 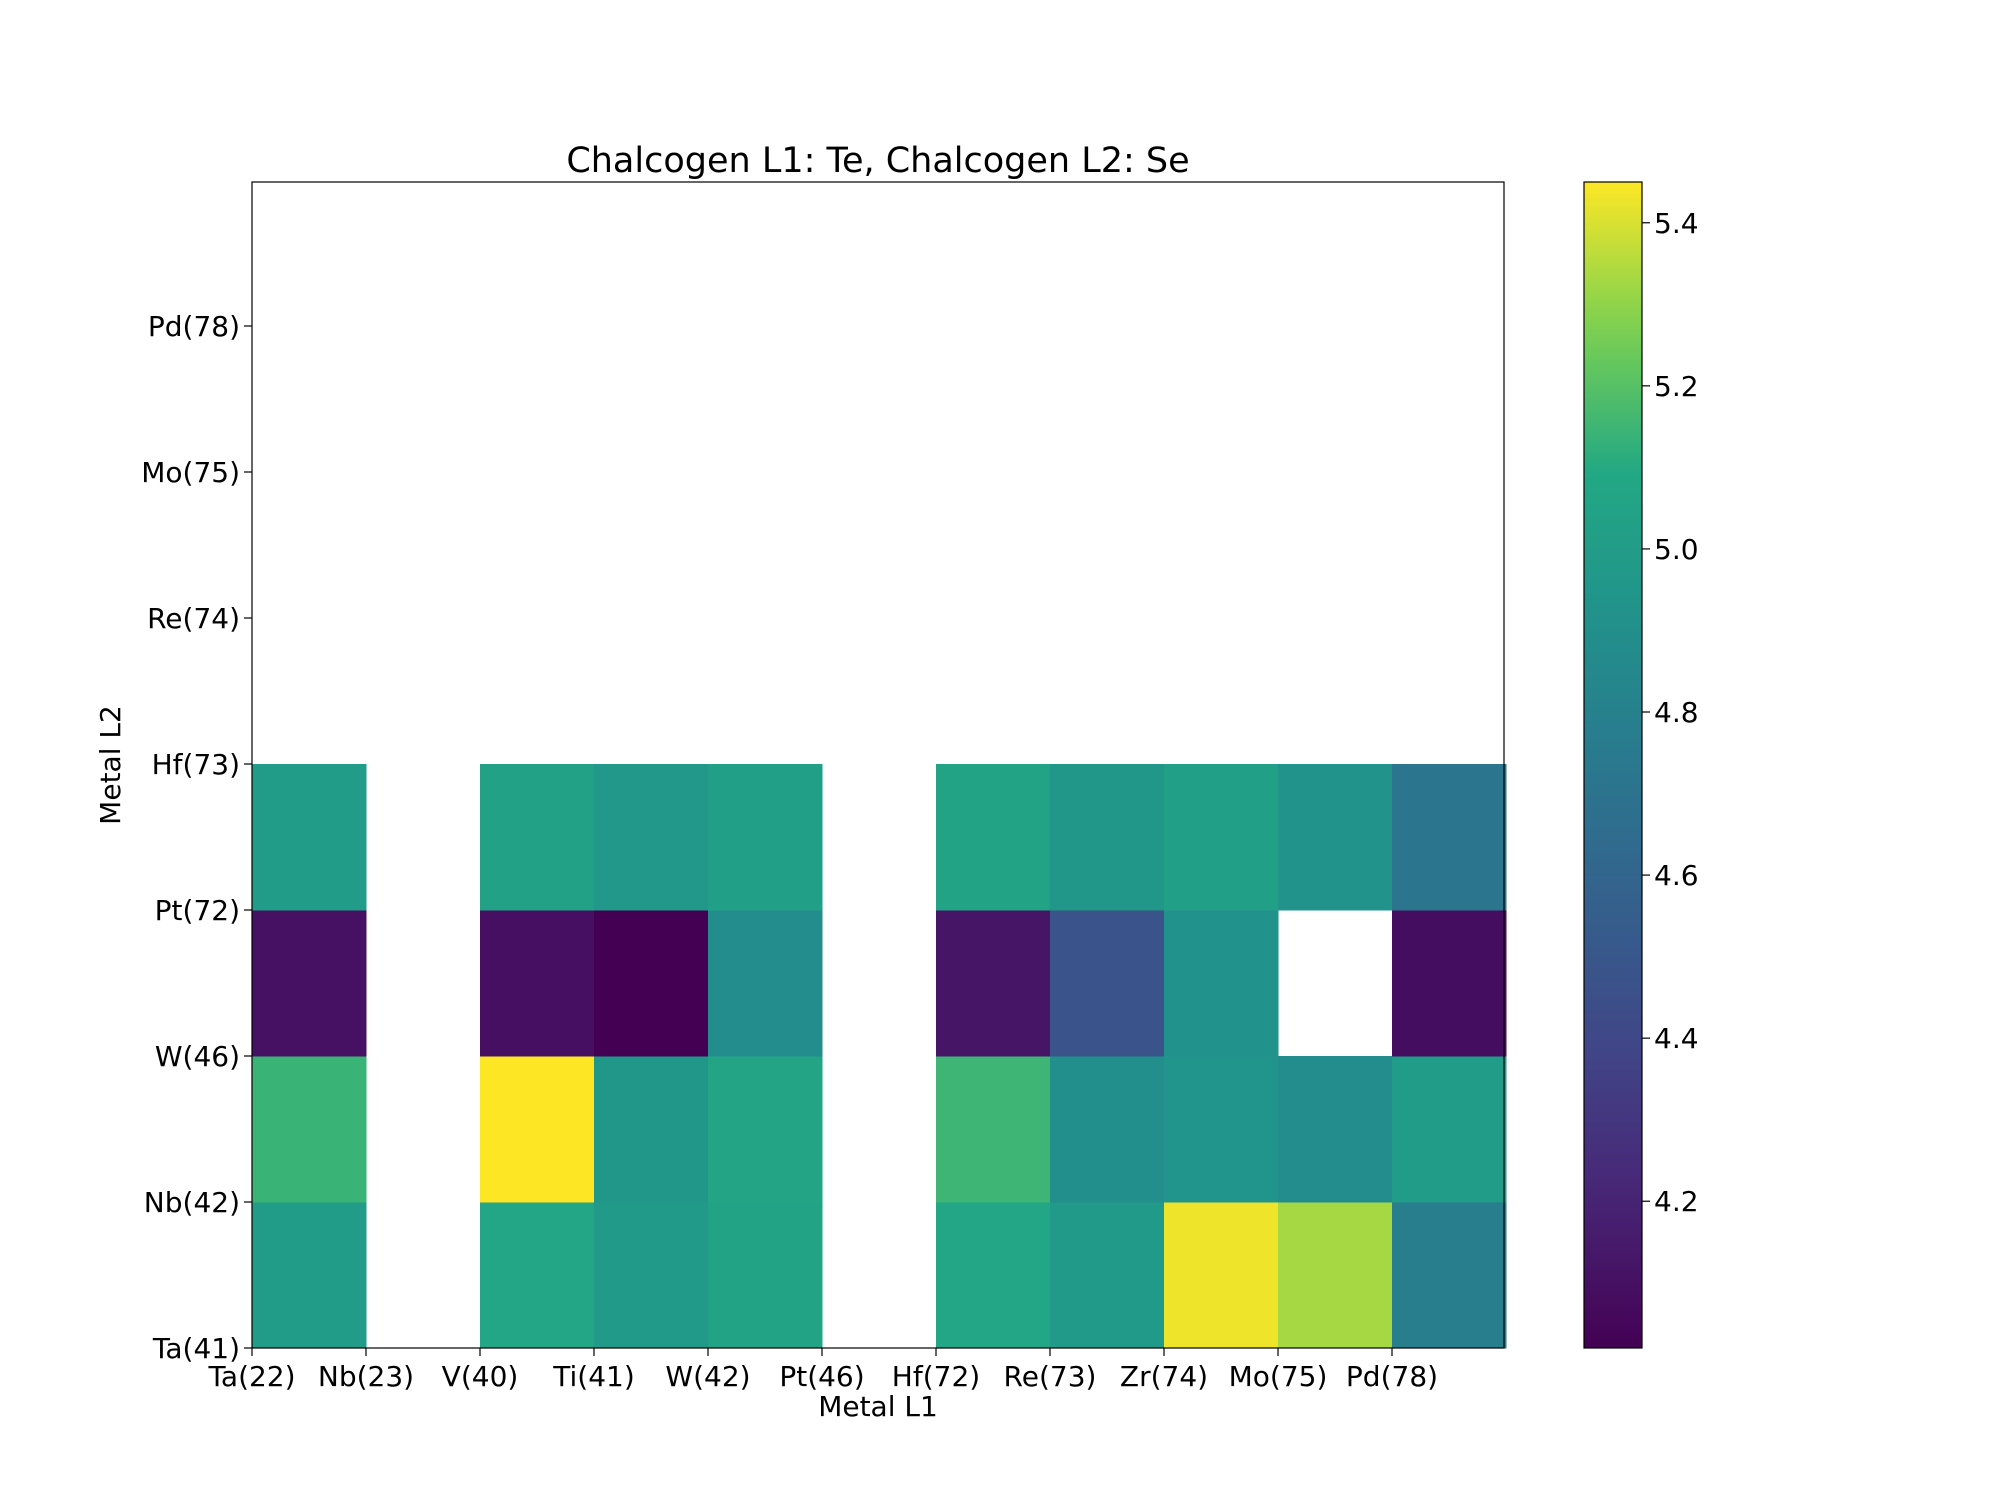 I want to click on chart-title: Chalcogen L1: Te, Chalcogen L2: Se, so click(x=877, y=161).